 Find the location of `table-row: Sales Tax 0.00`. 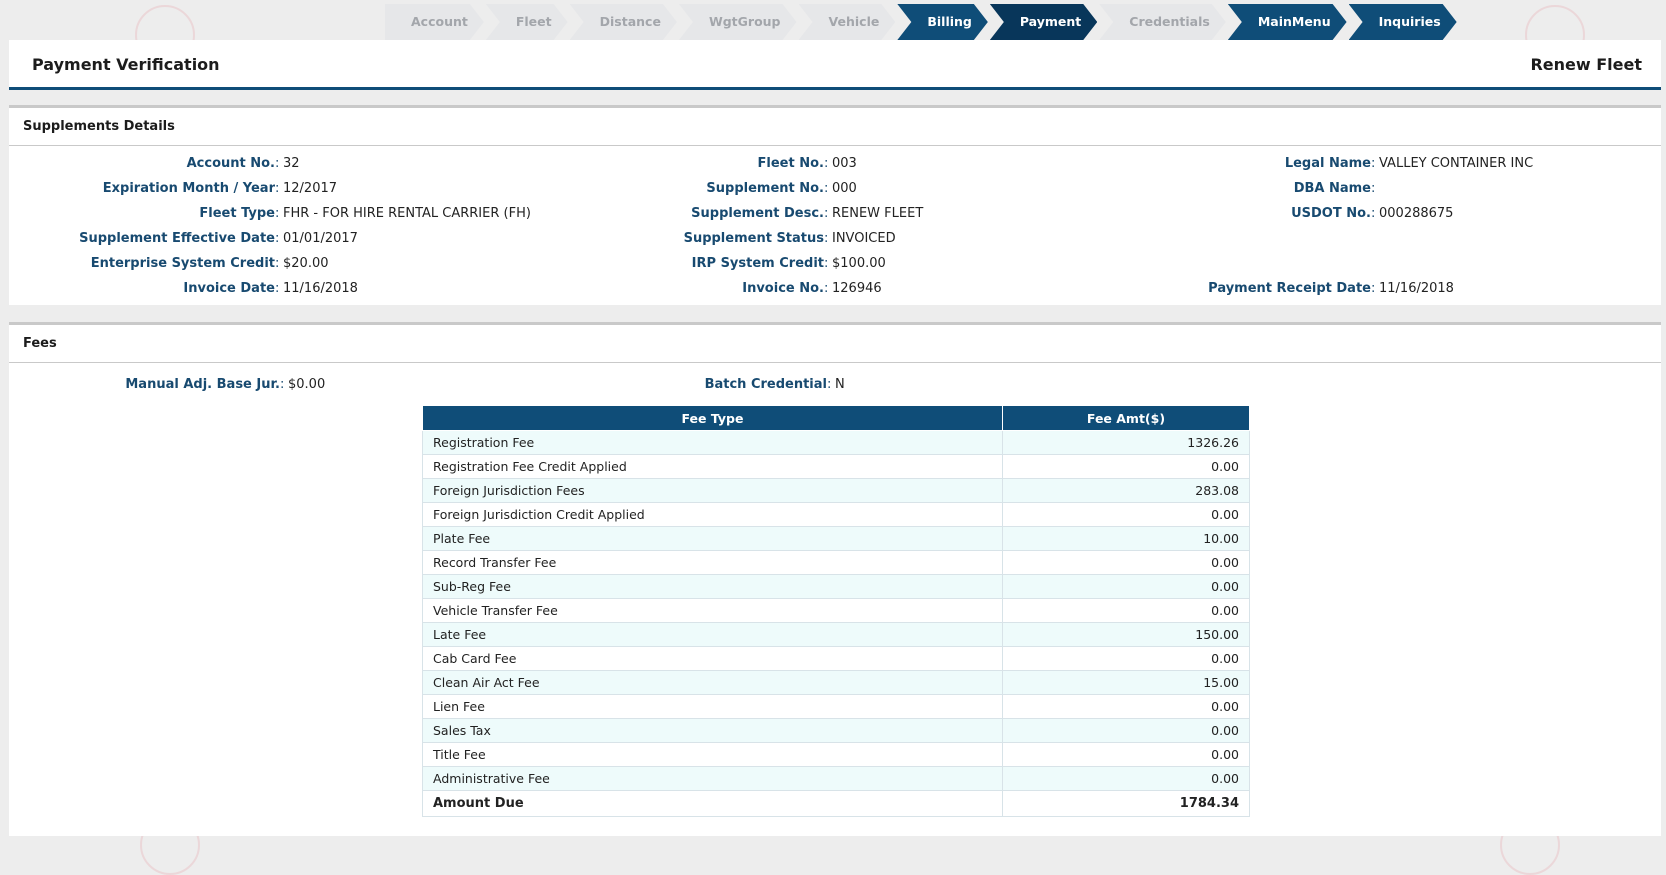

table-row: Sales Tax 0.00 is located at coordinates (836, 730).